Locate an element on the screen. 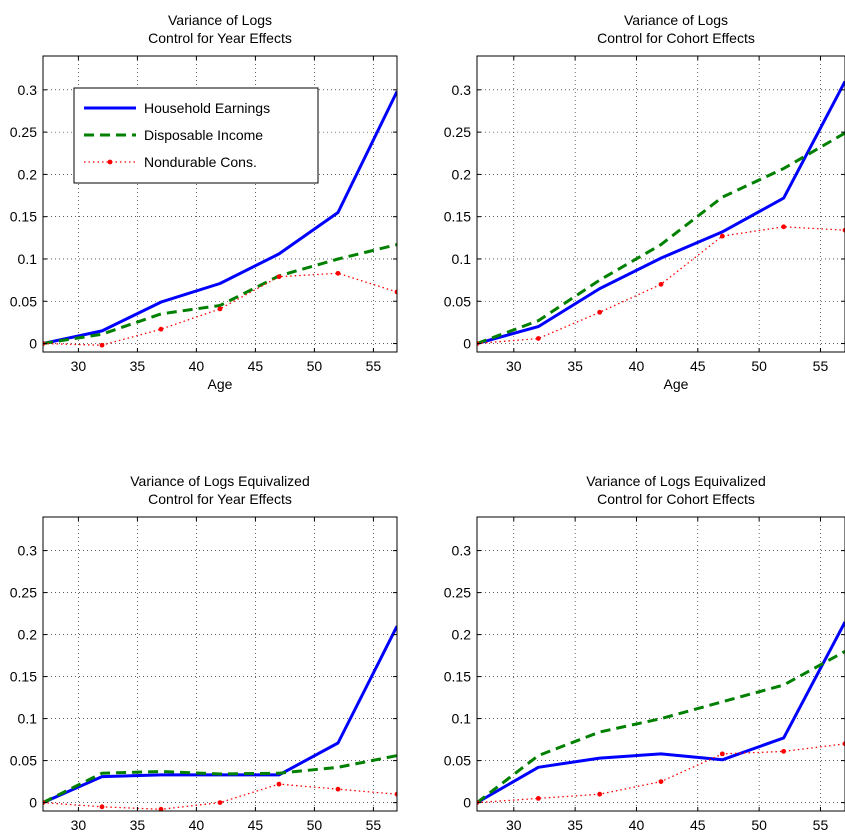 This screenshot has height=833, width=845. plot-area is located at coordinates (220, 664).